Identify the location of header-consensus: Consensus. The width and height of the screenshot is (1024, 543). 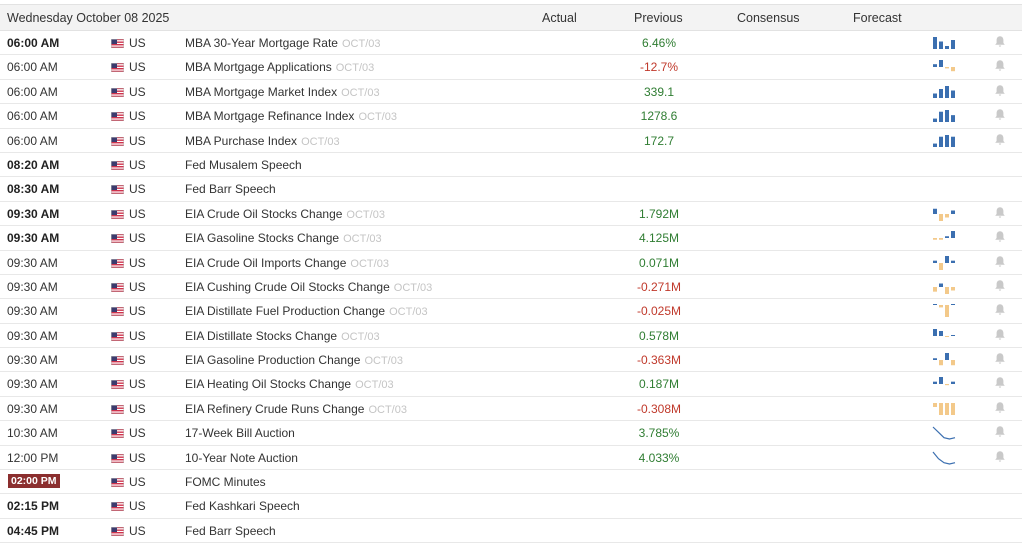
(768, 18).